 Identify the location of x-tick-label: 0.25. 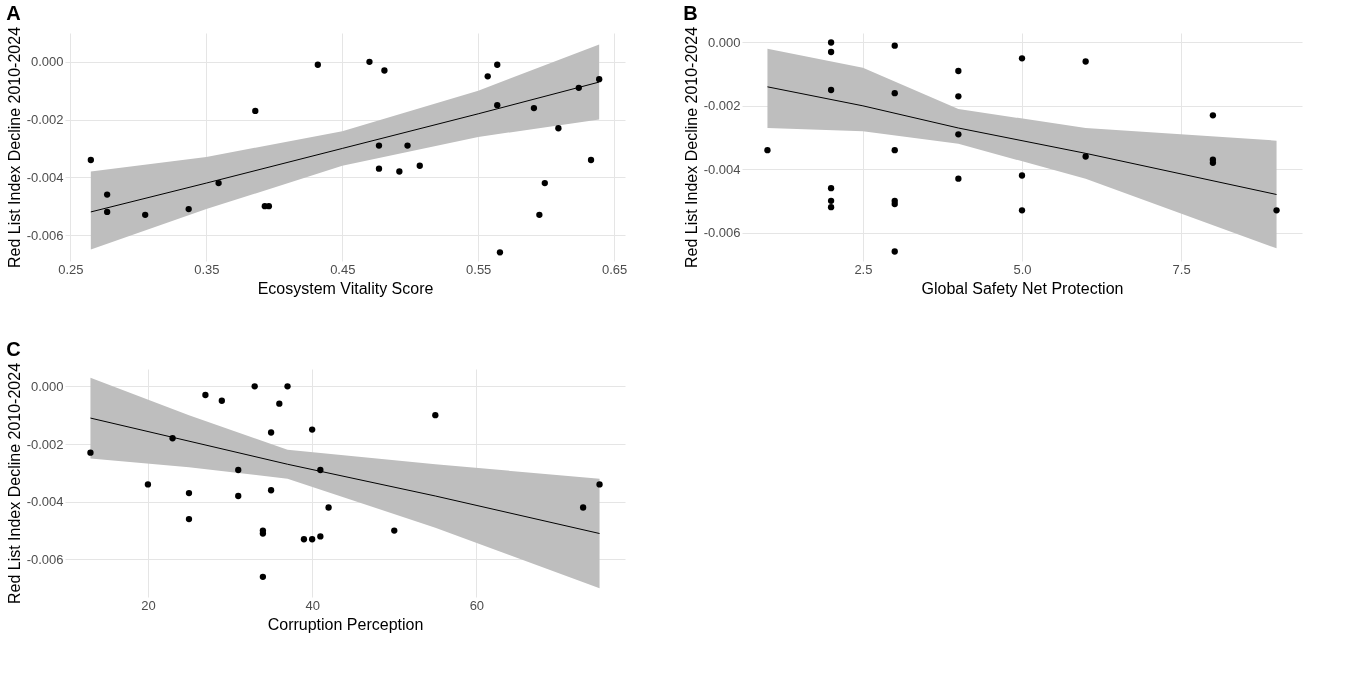
(71, 269).